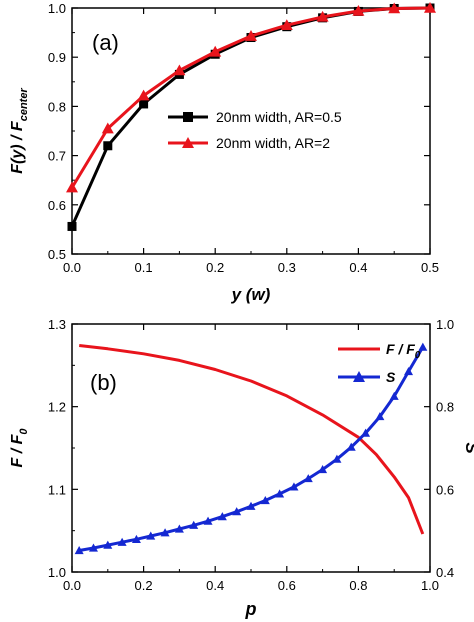 Image resolution: width=474 pixels, height=622 pixels. What do you see at coordinates (445, 324) in the screenshot?
I see `y-right-tick-label: 1.0` at bounding box center [445, 324].